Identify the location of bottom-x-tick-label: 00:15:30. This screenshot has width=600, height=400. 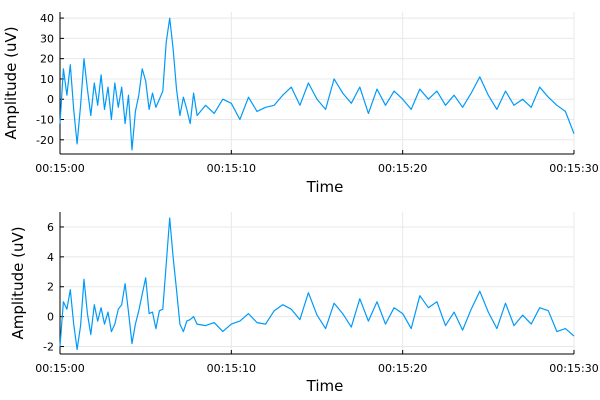
(573, 368).